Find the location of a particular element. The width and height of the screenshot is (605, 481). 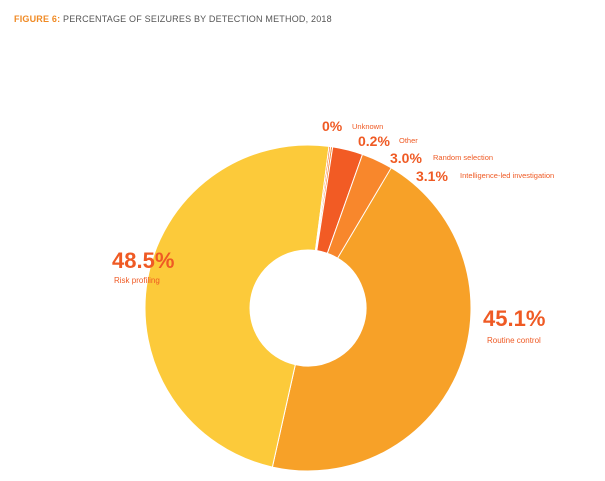

routine-control-value: 45.1% is located at coordinates (514, 318).